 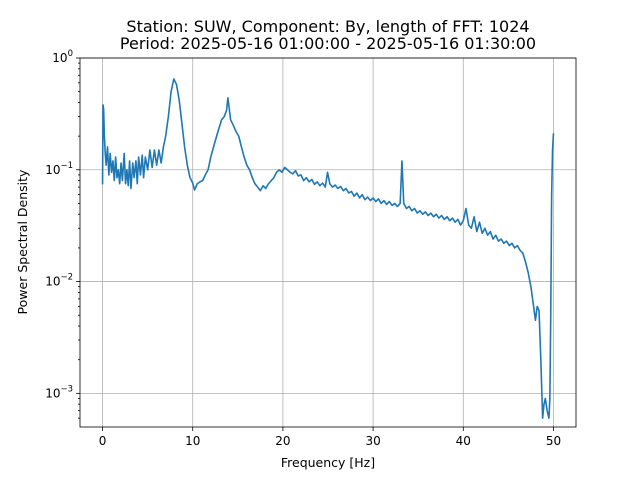 What do you see at coordinates (330, 437) in the screenshot?
I see `x-axis-ticks: 0 10 20 30 40 50` at bounding box center [330, 437].